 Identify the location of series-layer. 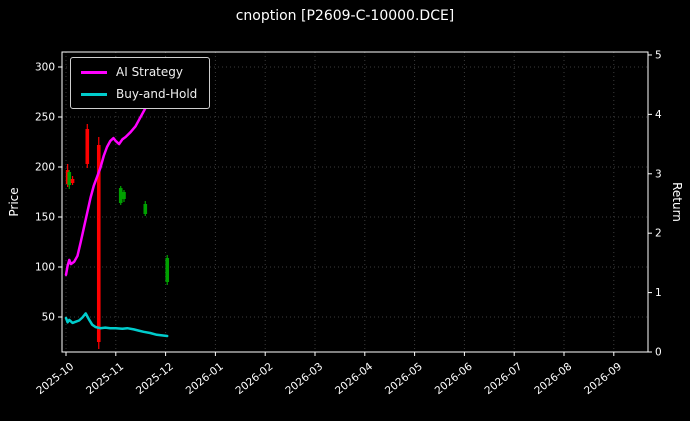
(116, 202).